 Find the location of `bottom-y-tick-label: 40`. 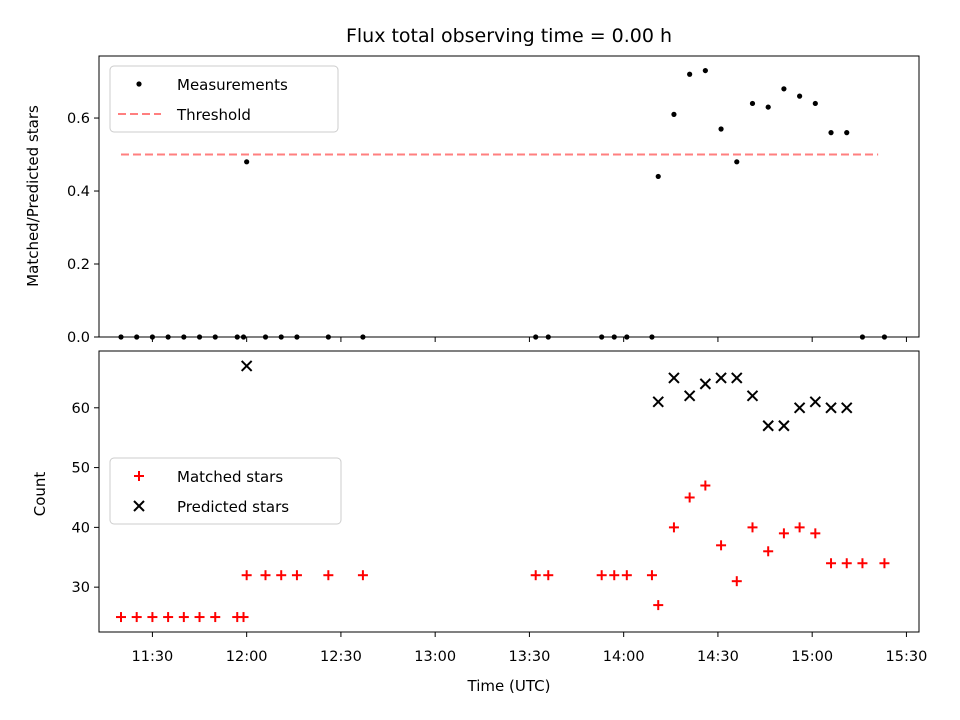

bottom-y-tick-label: 40 is located at coordinates (81, 528).